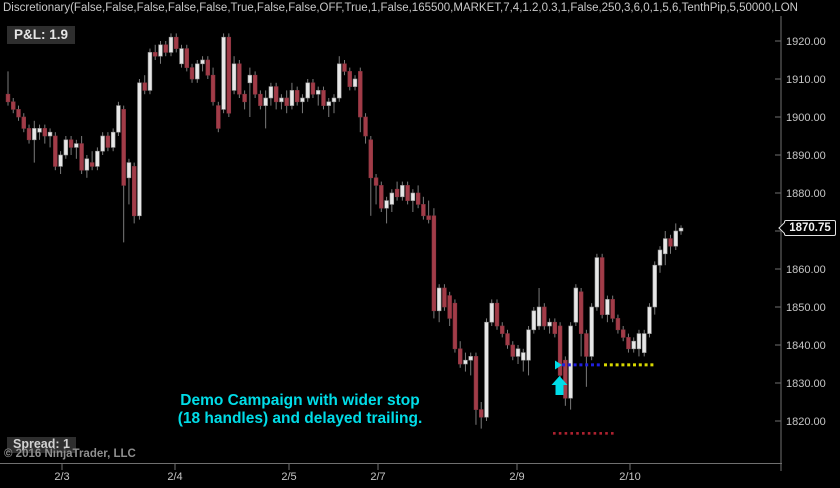 The height and width of the screenshot is (488, 840). What do you see at coordinates (516, 477) in the screenshot?
I see `session-tick-label: 2/9` at bounding box center [516, 477].